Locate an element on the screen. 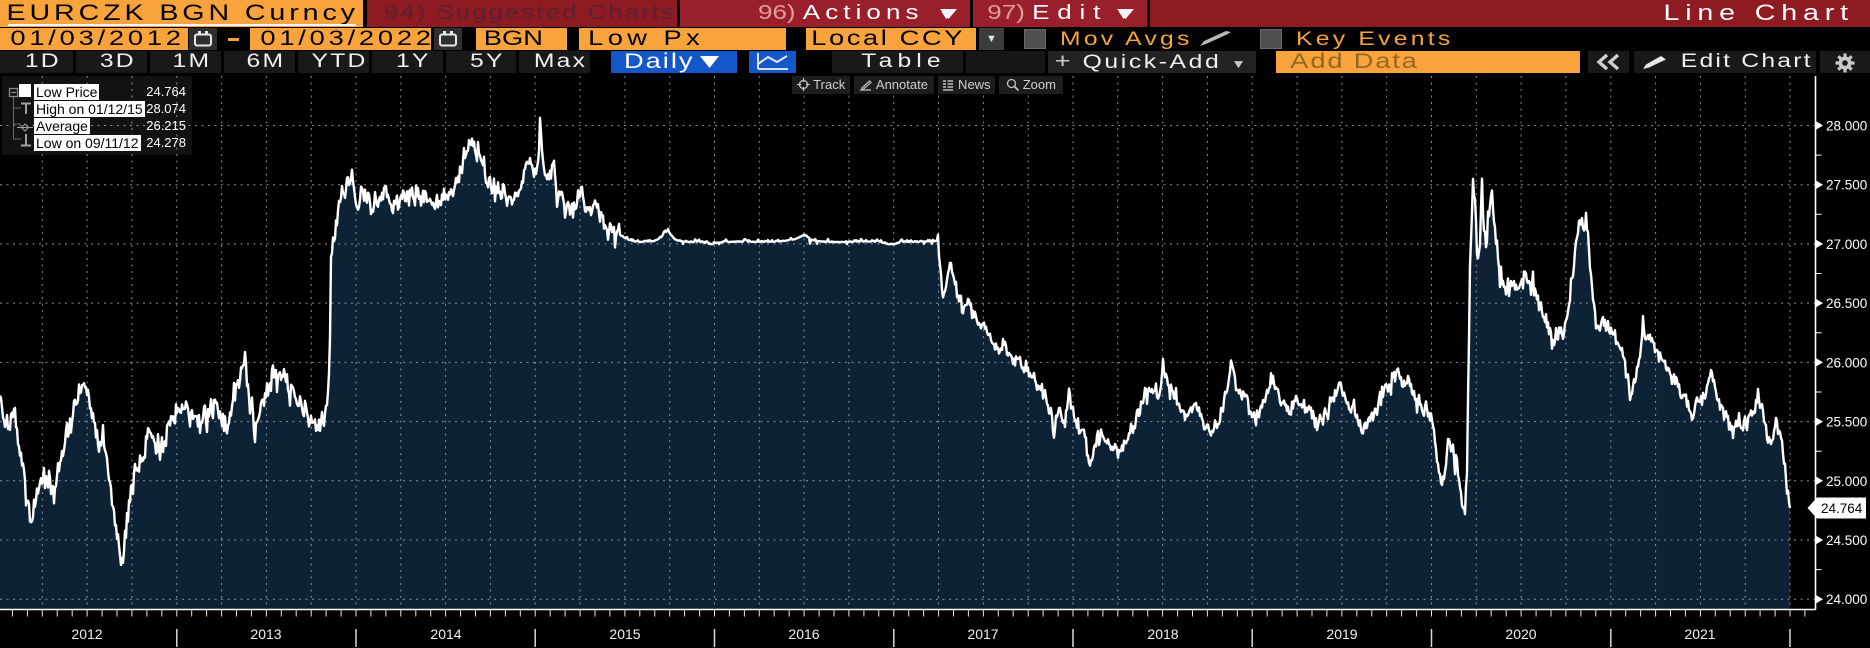 Image resolution: width=1870 pixels, height=648 pixels. svg-text: 24.500 is located at coordinates (1846, 540).